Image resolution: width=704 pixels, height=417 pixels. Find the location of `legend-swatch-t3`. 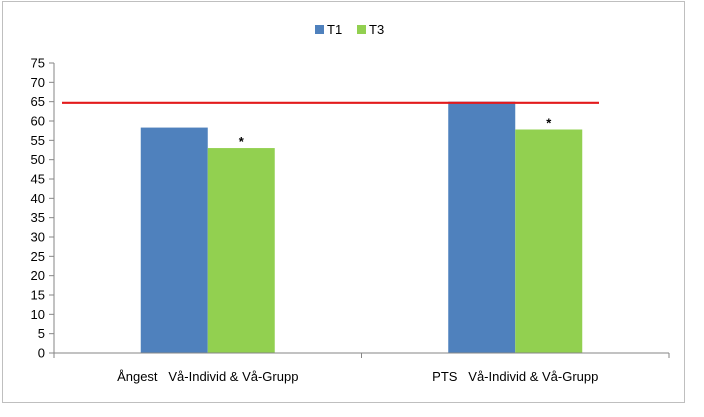

legend-swatch-t3 is located at coordinates (361, 29).